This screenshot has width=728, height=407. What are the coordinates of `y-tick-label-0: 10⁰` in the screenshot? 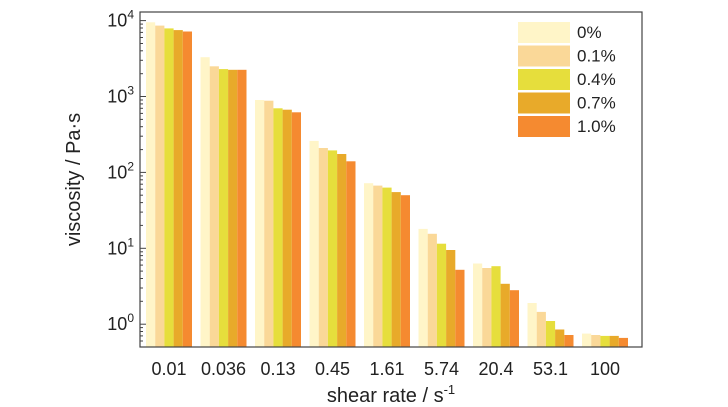 It's located at (120, 322).